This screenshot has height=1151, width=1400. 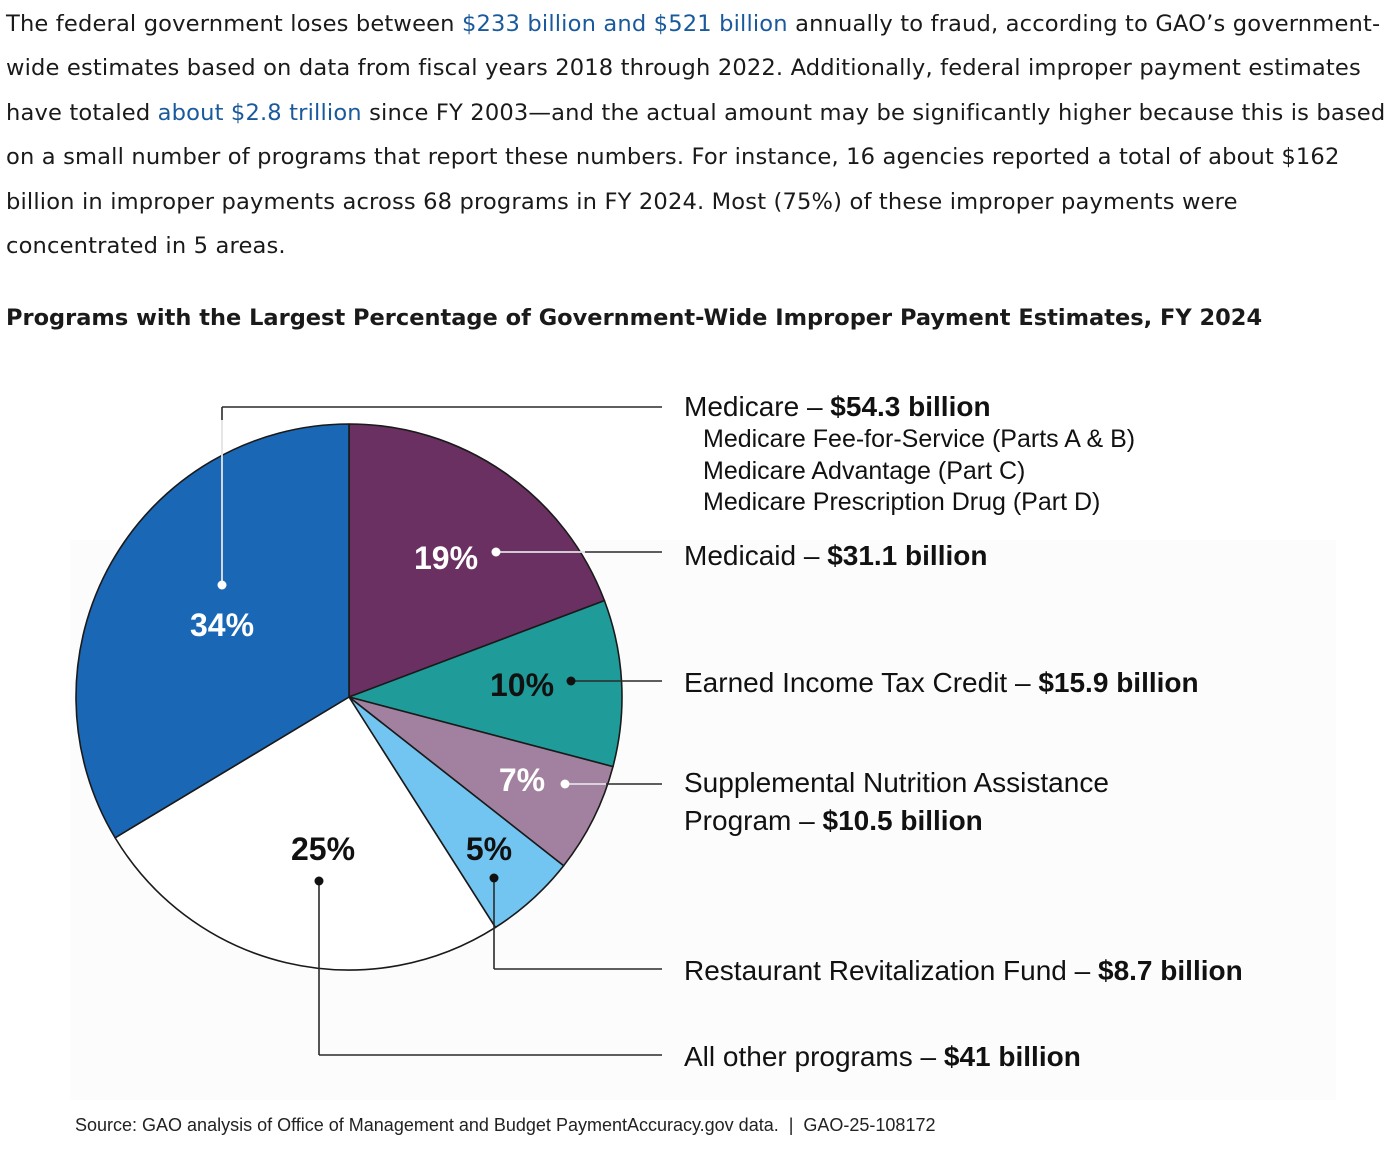 I want to click on percent-label-rrf: 5%, so click(x=489, y=849).